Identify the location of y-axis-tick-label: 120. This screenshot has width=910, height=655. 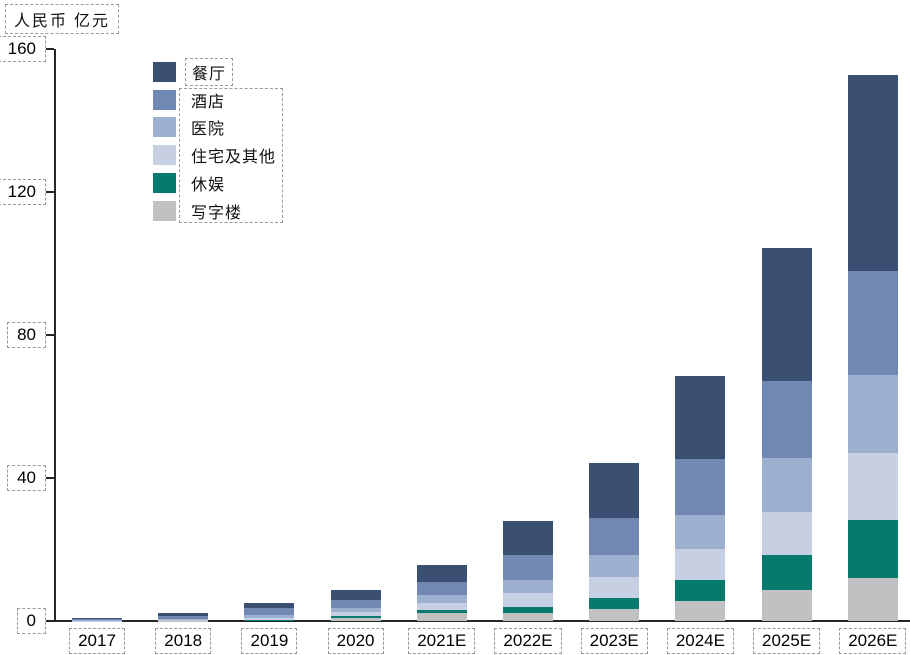
(23, 192).